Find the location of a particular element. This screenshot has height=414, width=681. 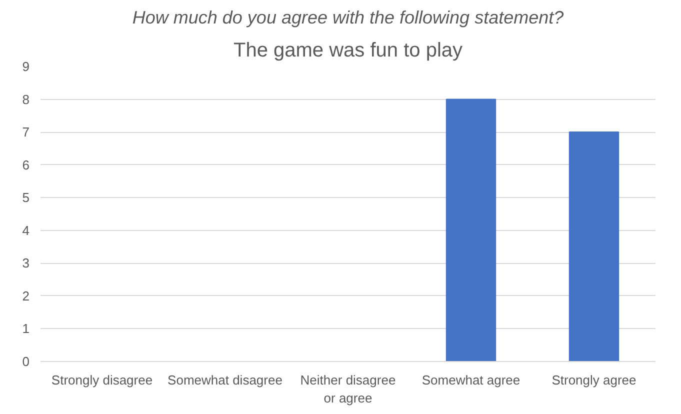

x-tick-label: Somewhat disagree is located at coordinates (225, 380).